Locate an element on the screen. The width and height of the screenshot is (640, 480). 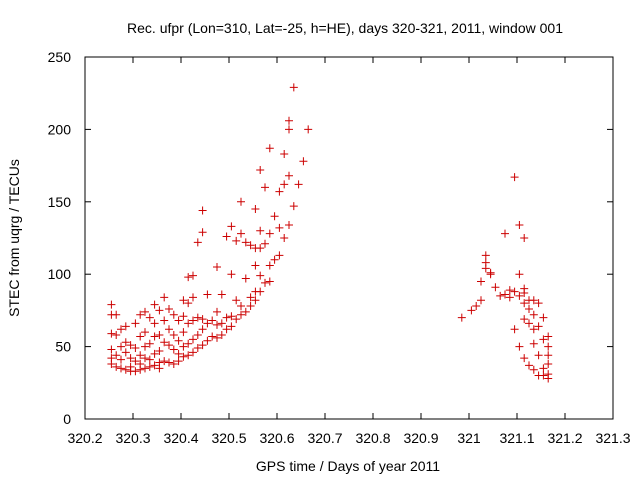
x-axis-title: GPS time / Days of year 2011 is located at coordinates (348, 466).